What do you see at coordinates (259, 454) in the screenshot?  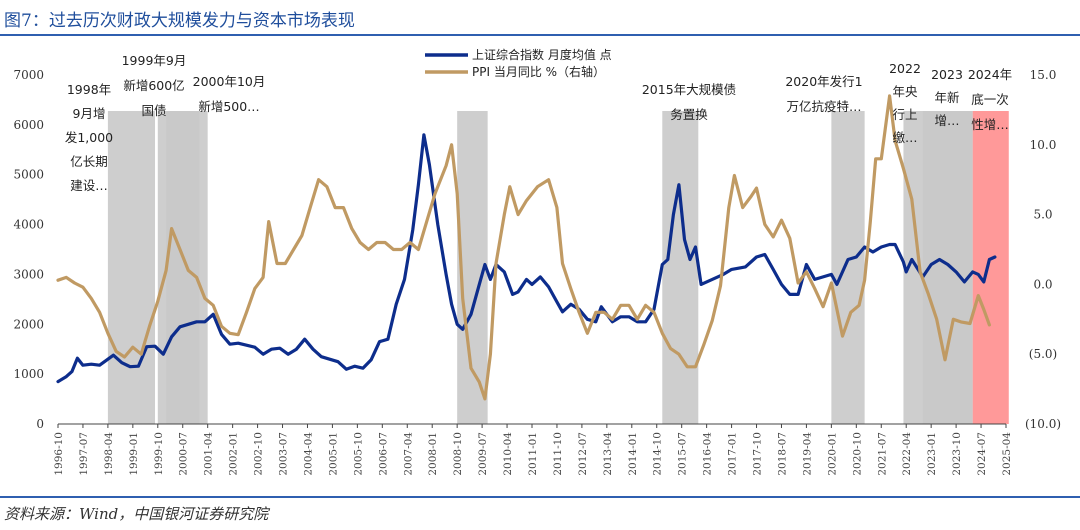 I see `x-tick-label: 2002-10` at bounding box center [259, 454].